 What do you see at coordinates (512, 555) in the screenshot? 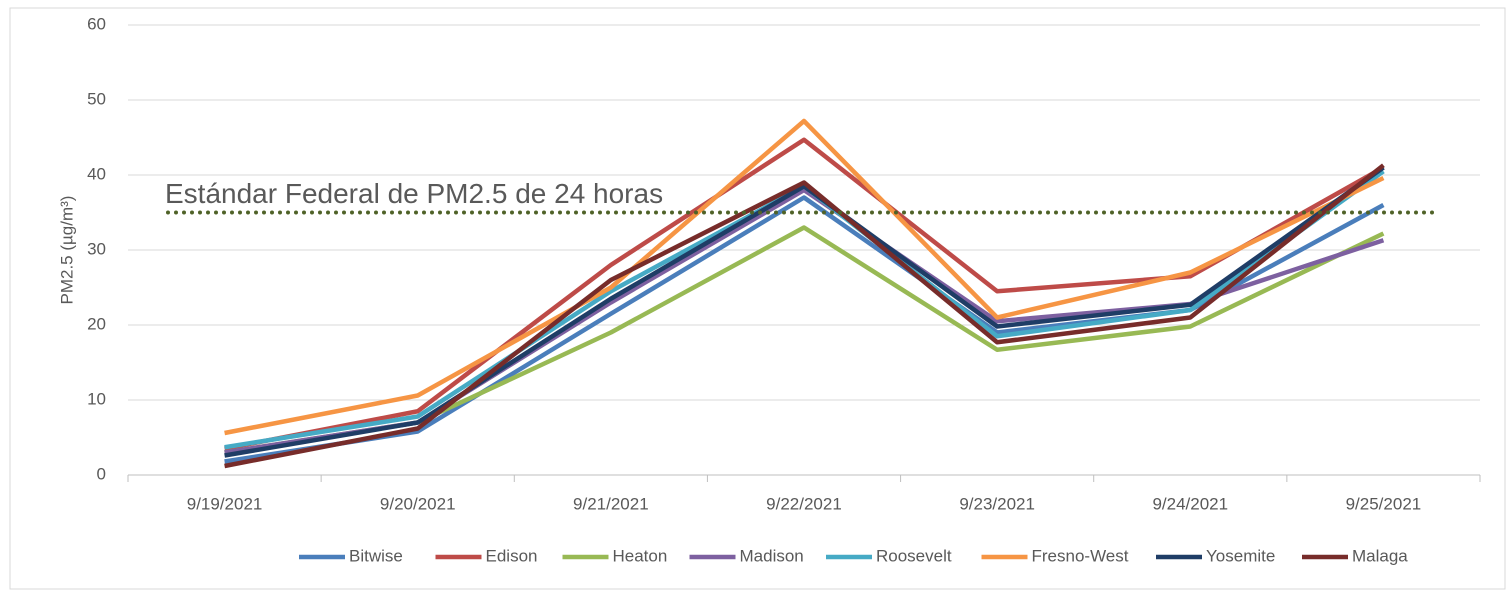
I see `legend-label: Edison` at bounding box center [512, 555].